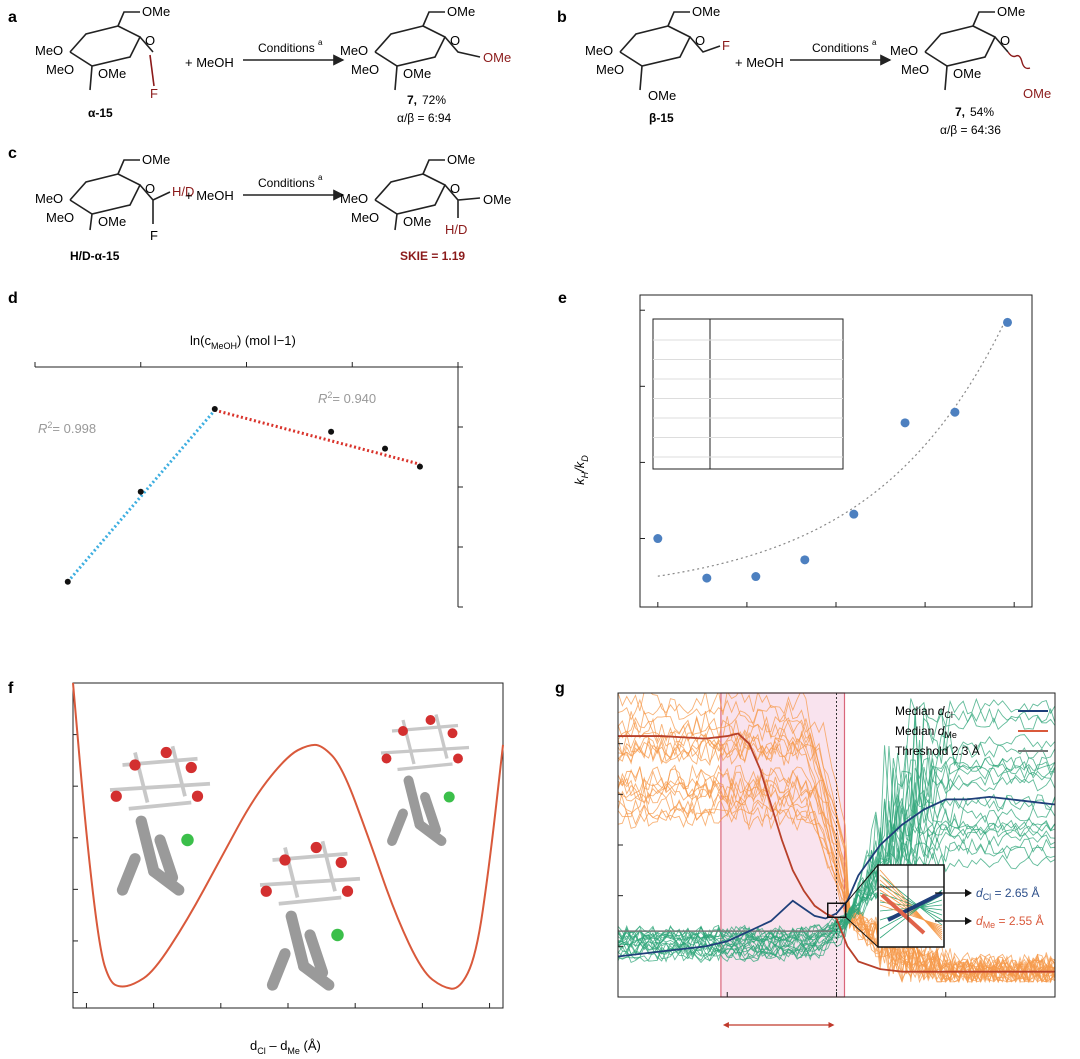 This screenshot has width=1080, height=1059. I want to click on scheme-b-product: OMe O MeO MeO OMe OMe 7, 54% α/β = 64:36, so click(970, 70).